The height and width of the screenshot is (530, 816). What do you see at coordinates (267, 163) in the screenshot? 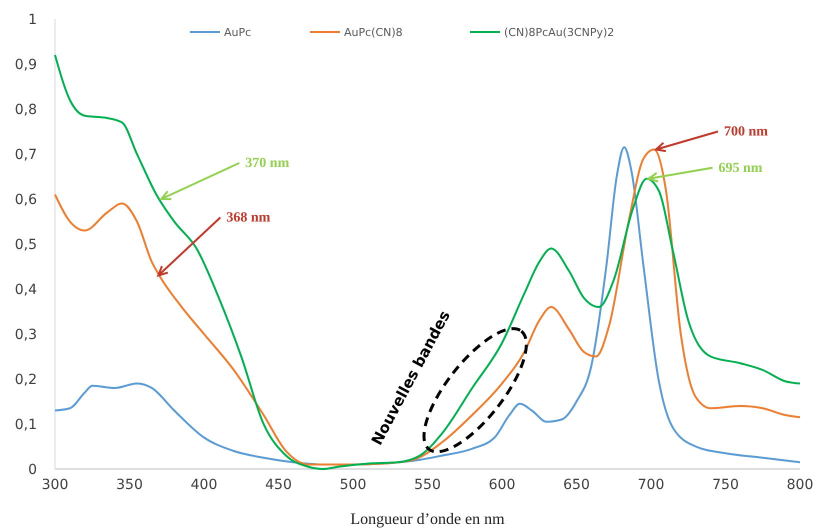
I see `annotation: 370 nm` at bounding box center [267, 163].